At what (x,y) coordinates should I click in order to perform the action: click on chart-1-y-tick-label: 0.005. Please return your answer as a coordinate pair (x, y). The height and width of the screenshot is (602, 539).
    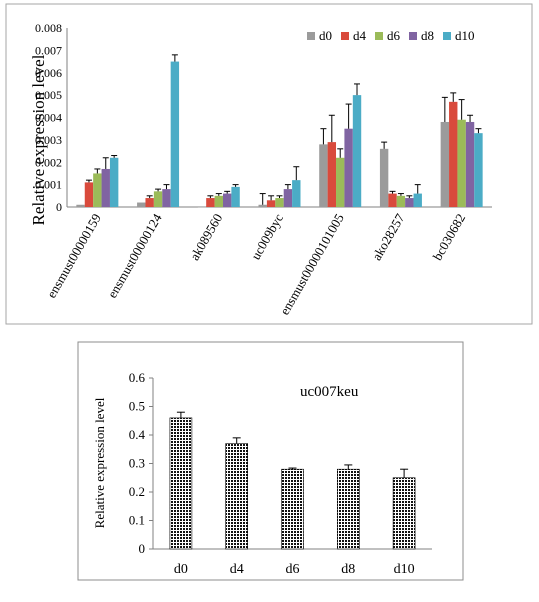
    Looking at the image, I should click on (48, 95).